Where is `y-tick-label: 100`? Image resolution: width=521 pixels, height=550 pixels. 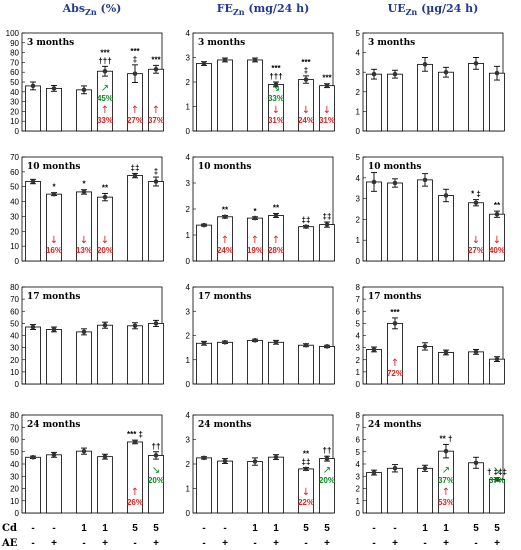
y-tick-label: 100 is located at coordinates (13, 33).